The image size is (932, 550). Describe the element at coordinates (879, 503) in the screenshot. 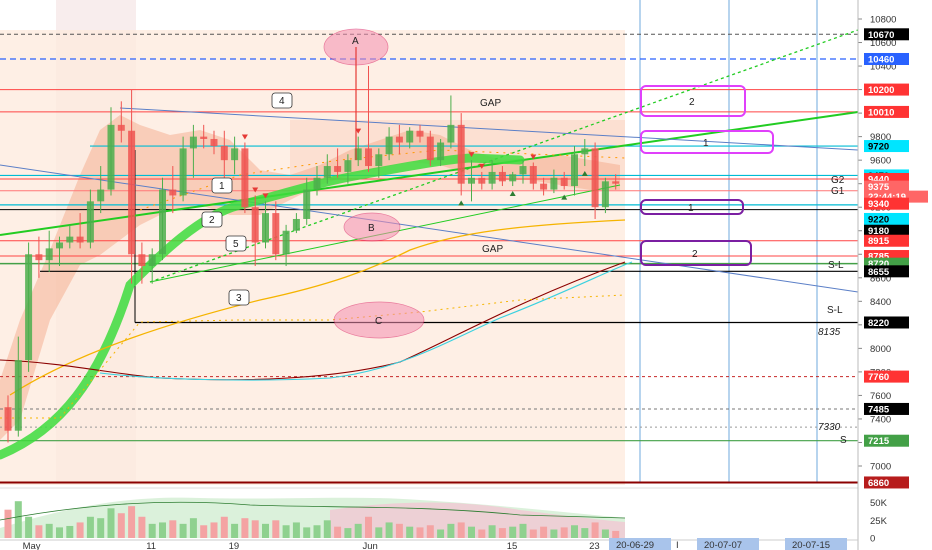

I see `volume-tick-label: 50K` at that location.